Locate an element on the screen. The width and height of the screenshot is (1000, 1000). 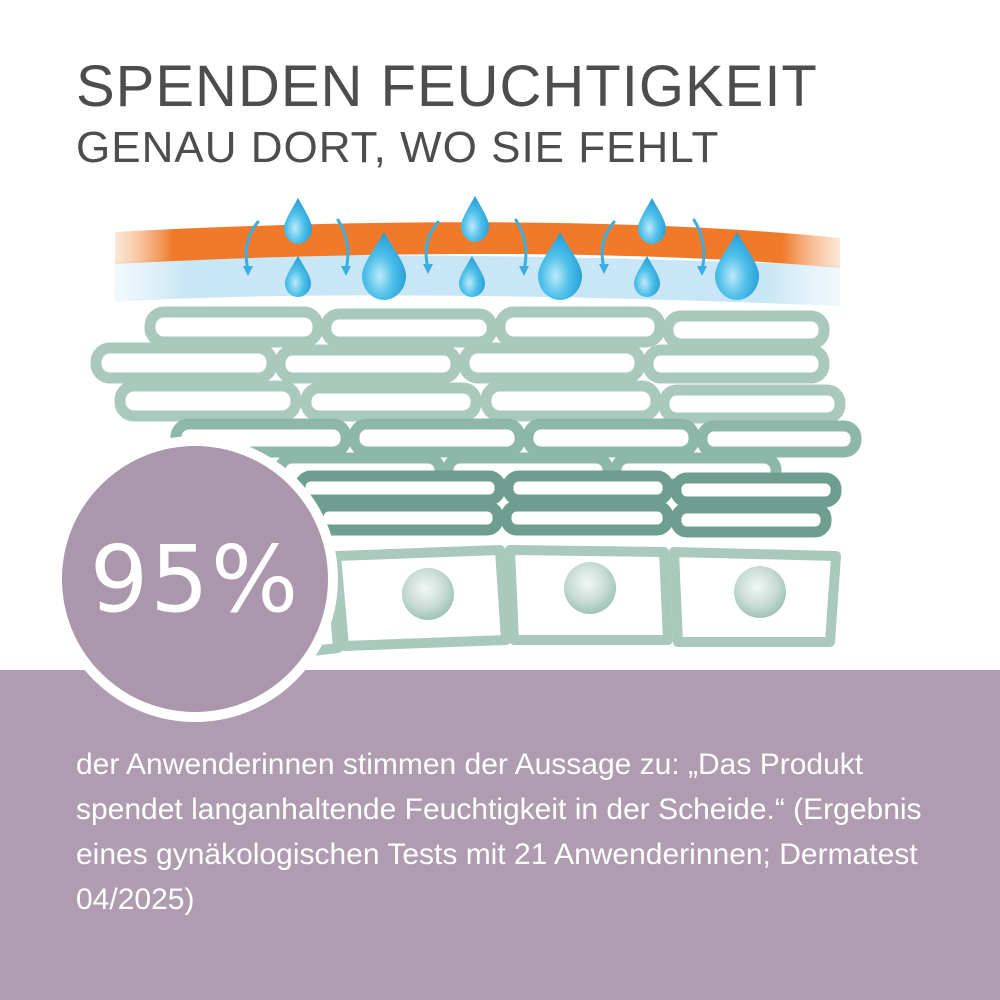
stat-value: 95% is located at coordinates (195, 579).